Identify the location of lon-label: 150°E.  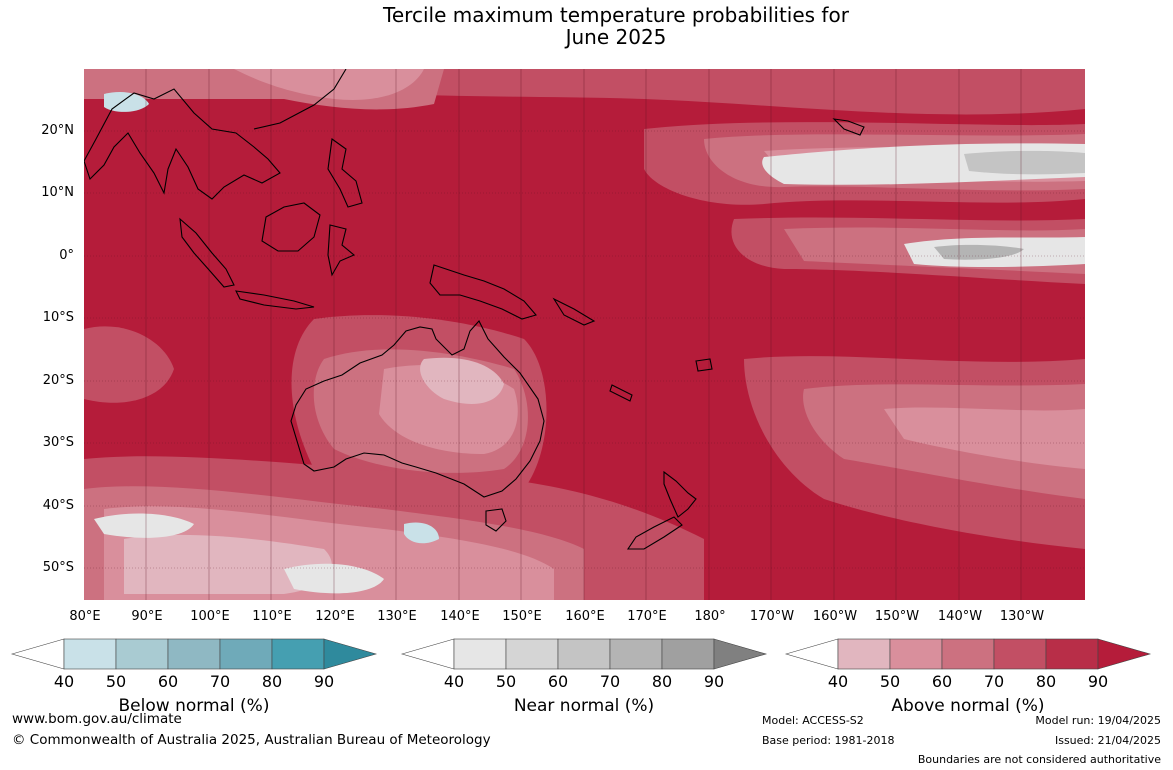
(522, 616).